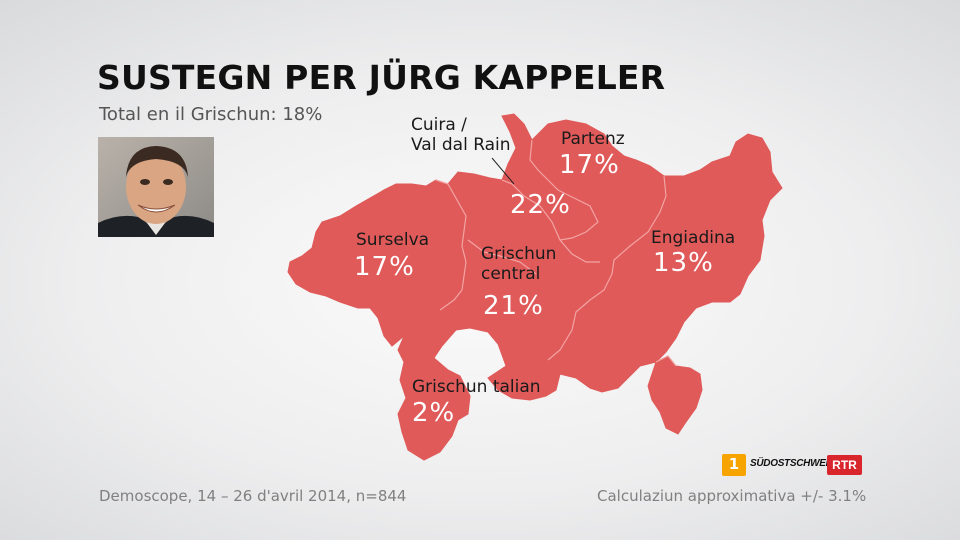  I want to click on region-shape-talian-east, so click(524, 380).